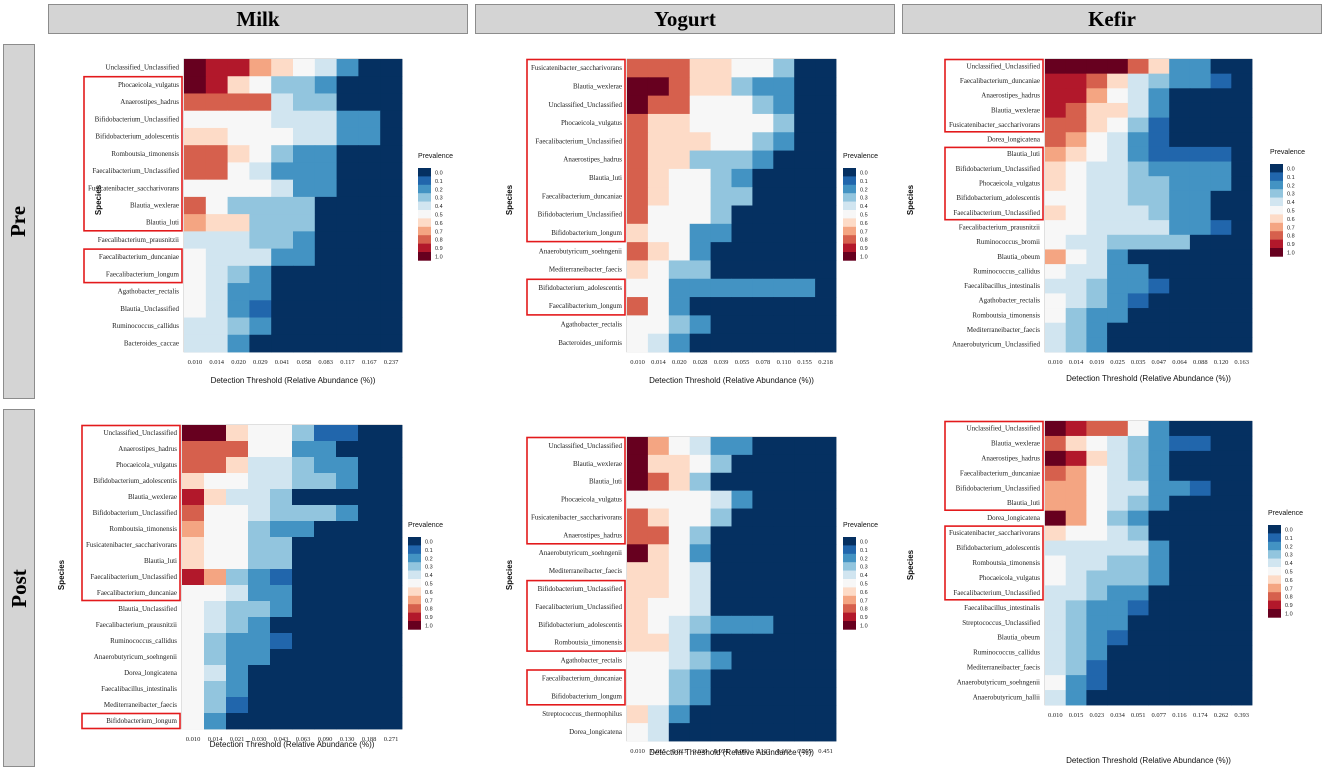  I want to click on milk-post-species-label: Faecalibacterium_duncaniae, so click(137, 593).